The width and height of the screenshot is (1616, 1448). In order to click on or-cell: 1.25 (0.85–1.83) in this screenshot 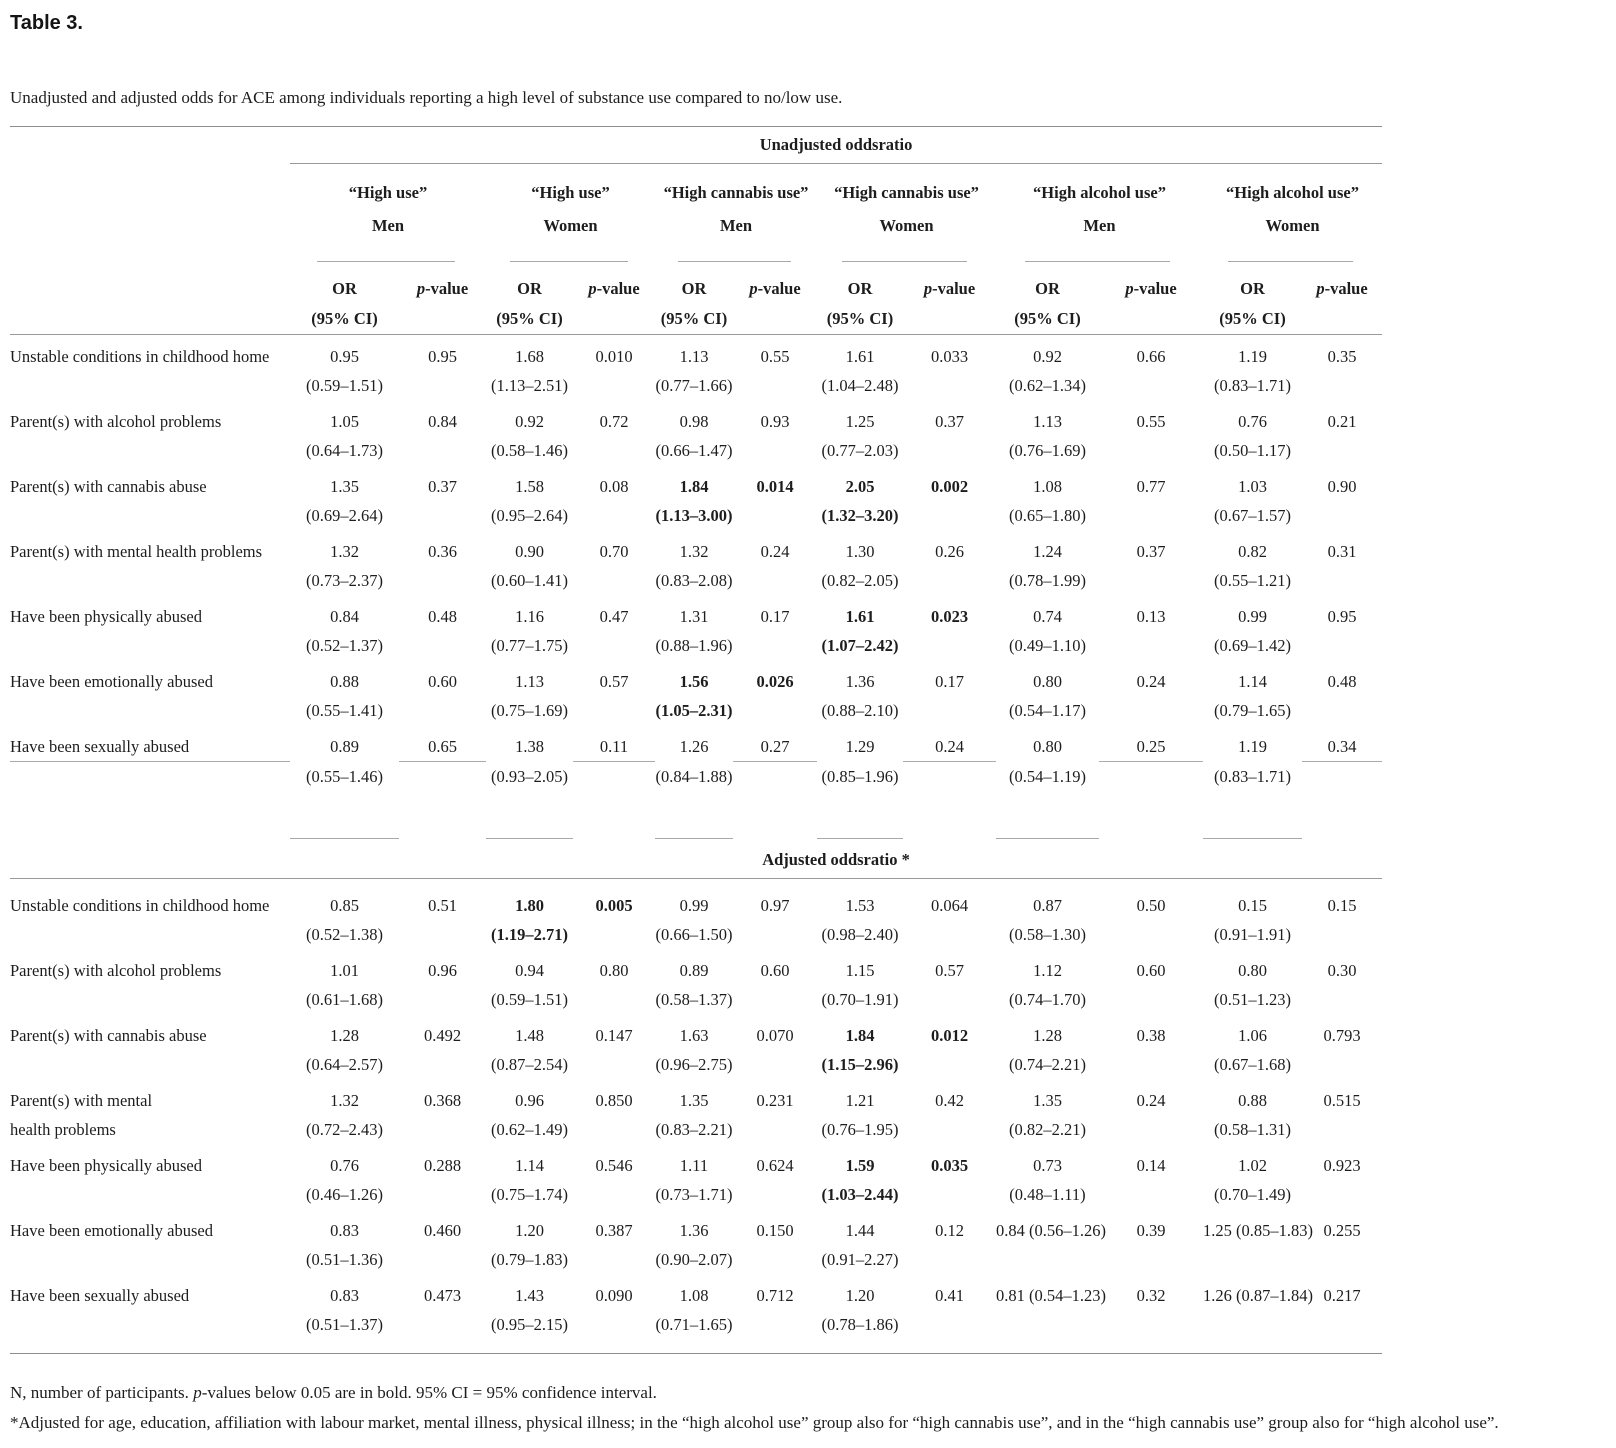, I will do `click(1258, 1230)`.